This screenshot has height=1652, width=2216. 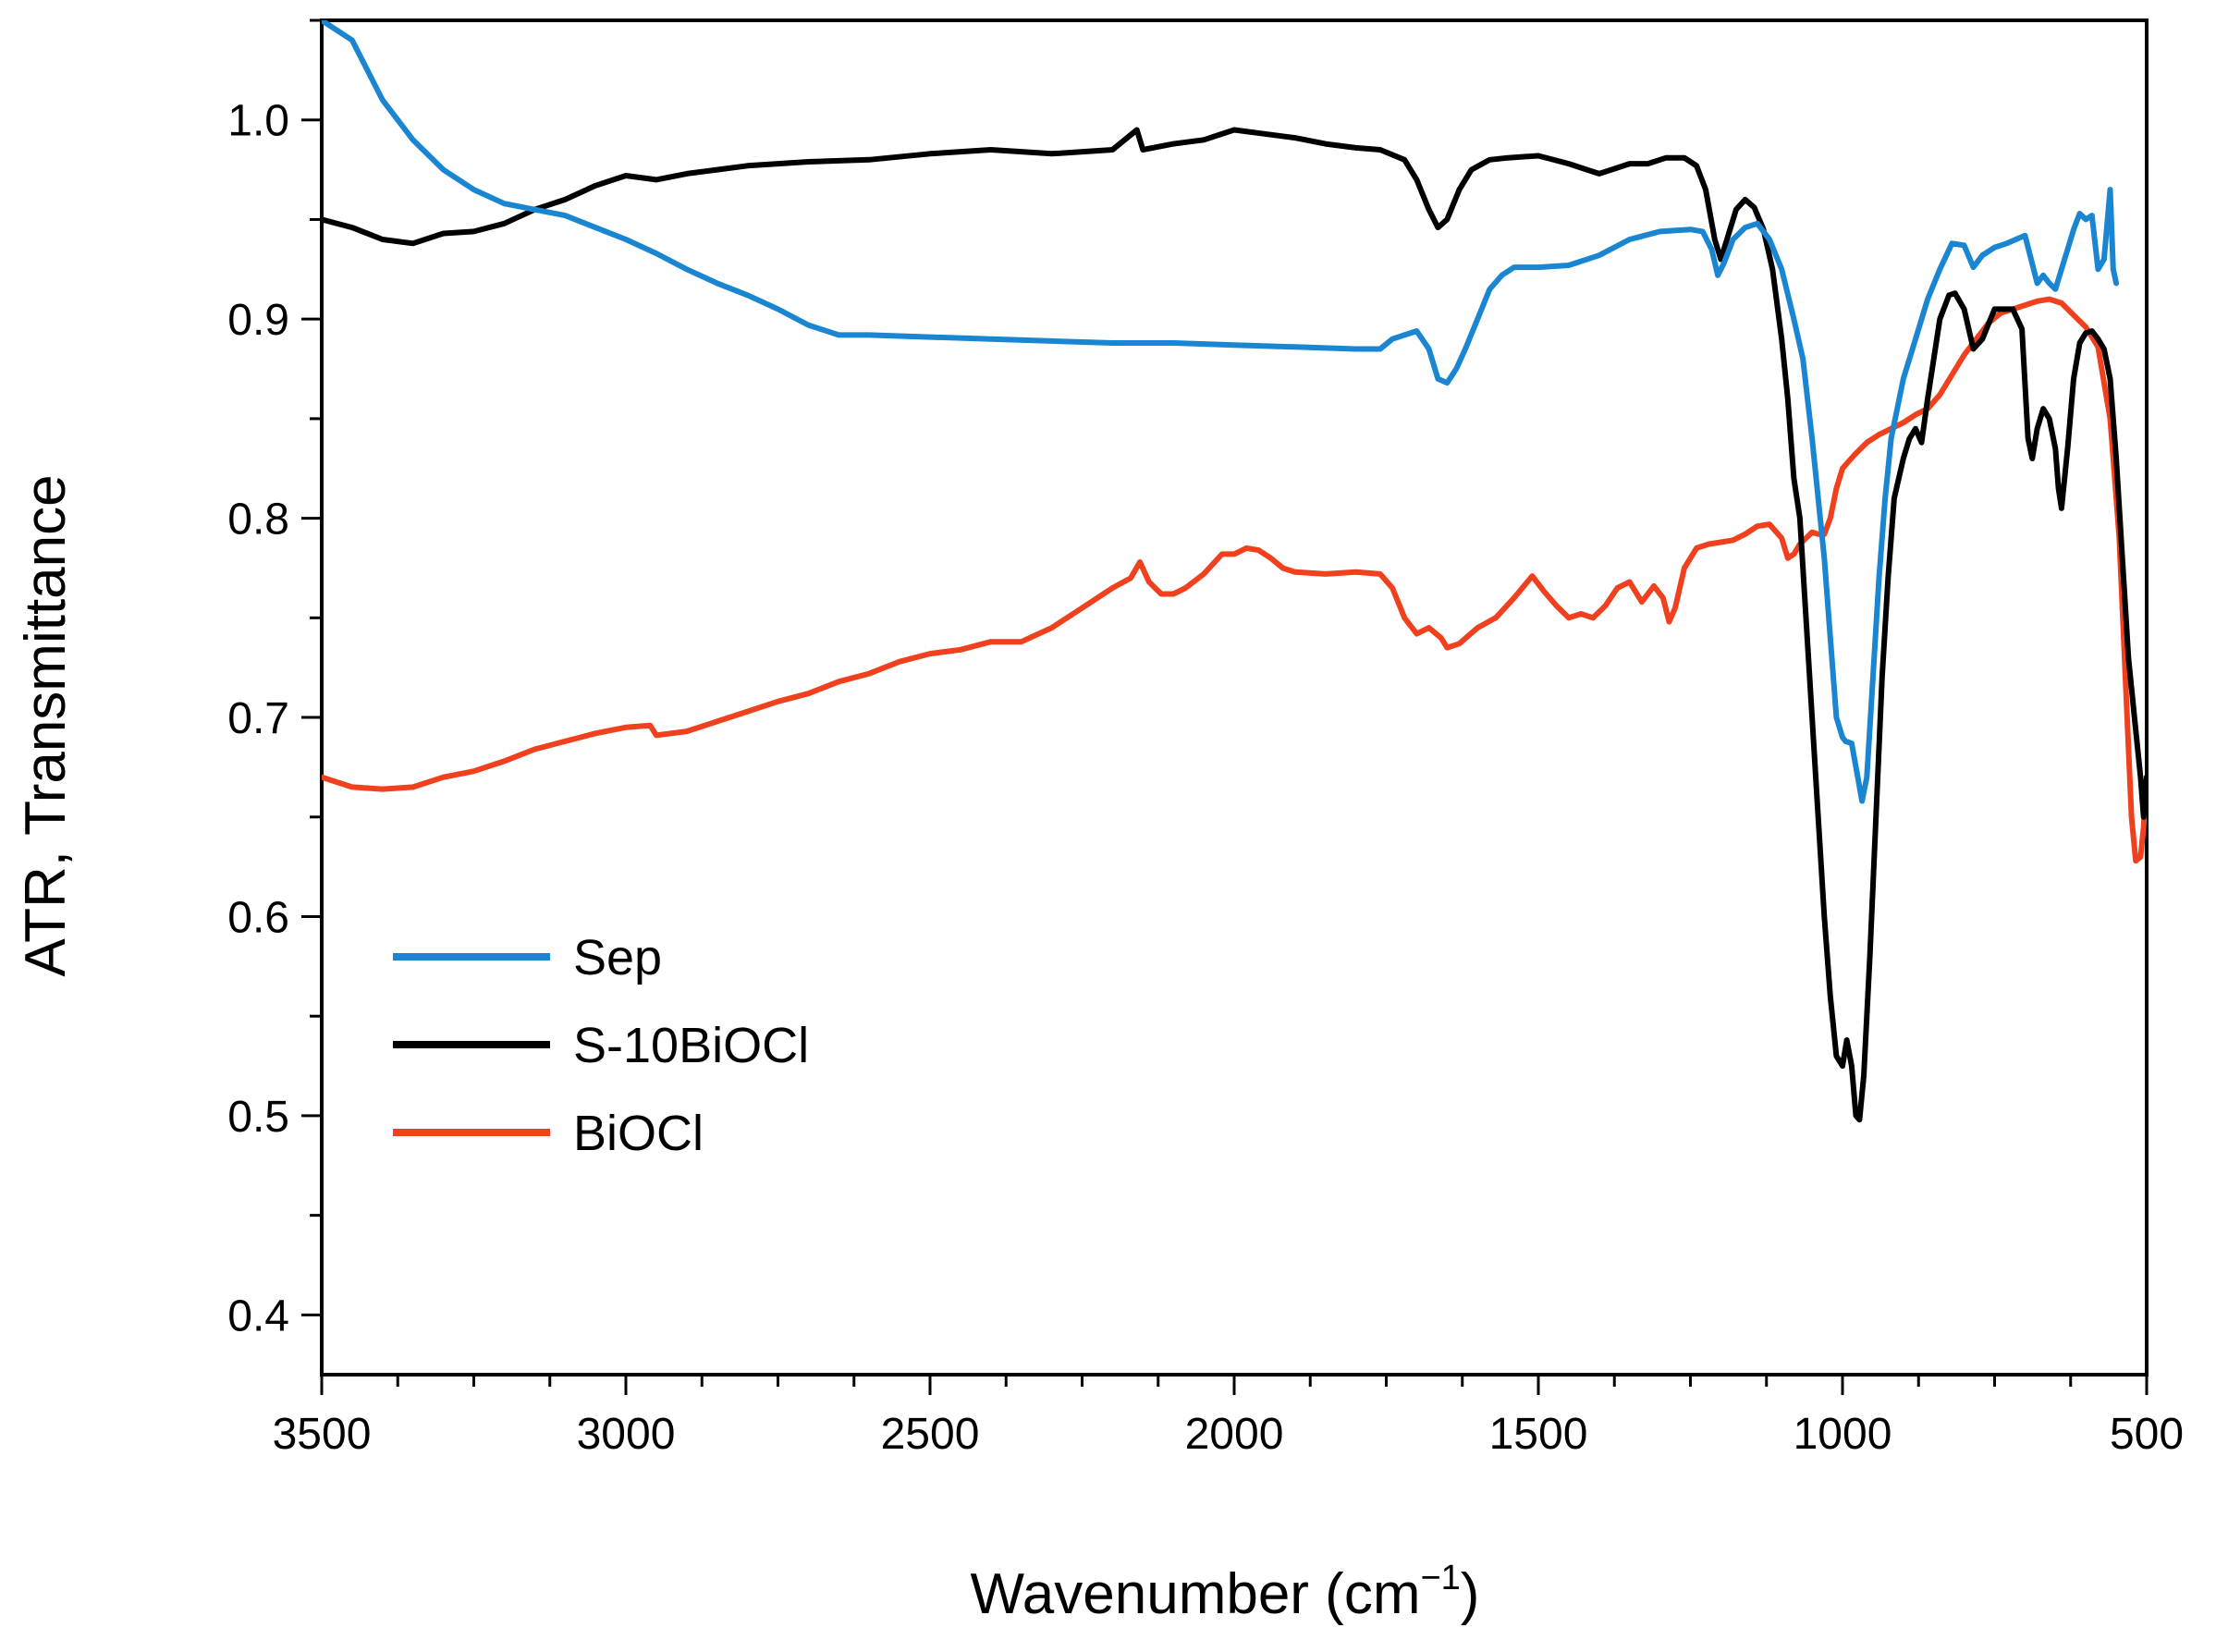 I want to click on y-tick-label: 1.0, so click(x=258, y=121).